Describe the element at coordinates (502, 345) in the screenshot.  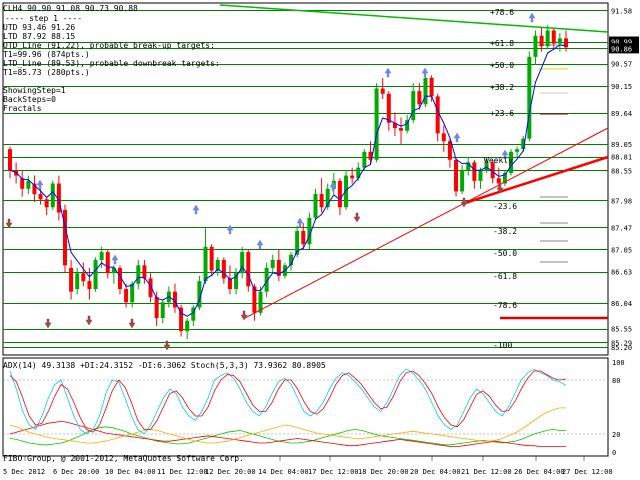
I see `fib-level-label: -100` at that location.